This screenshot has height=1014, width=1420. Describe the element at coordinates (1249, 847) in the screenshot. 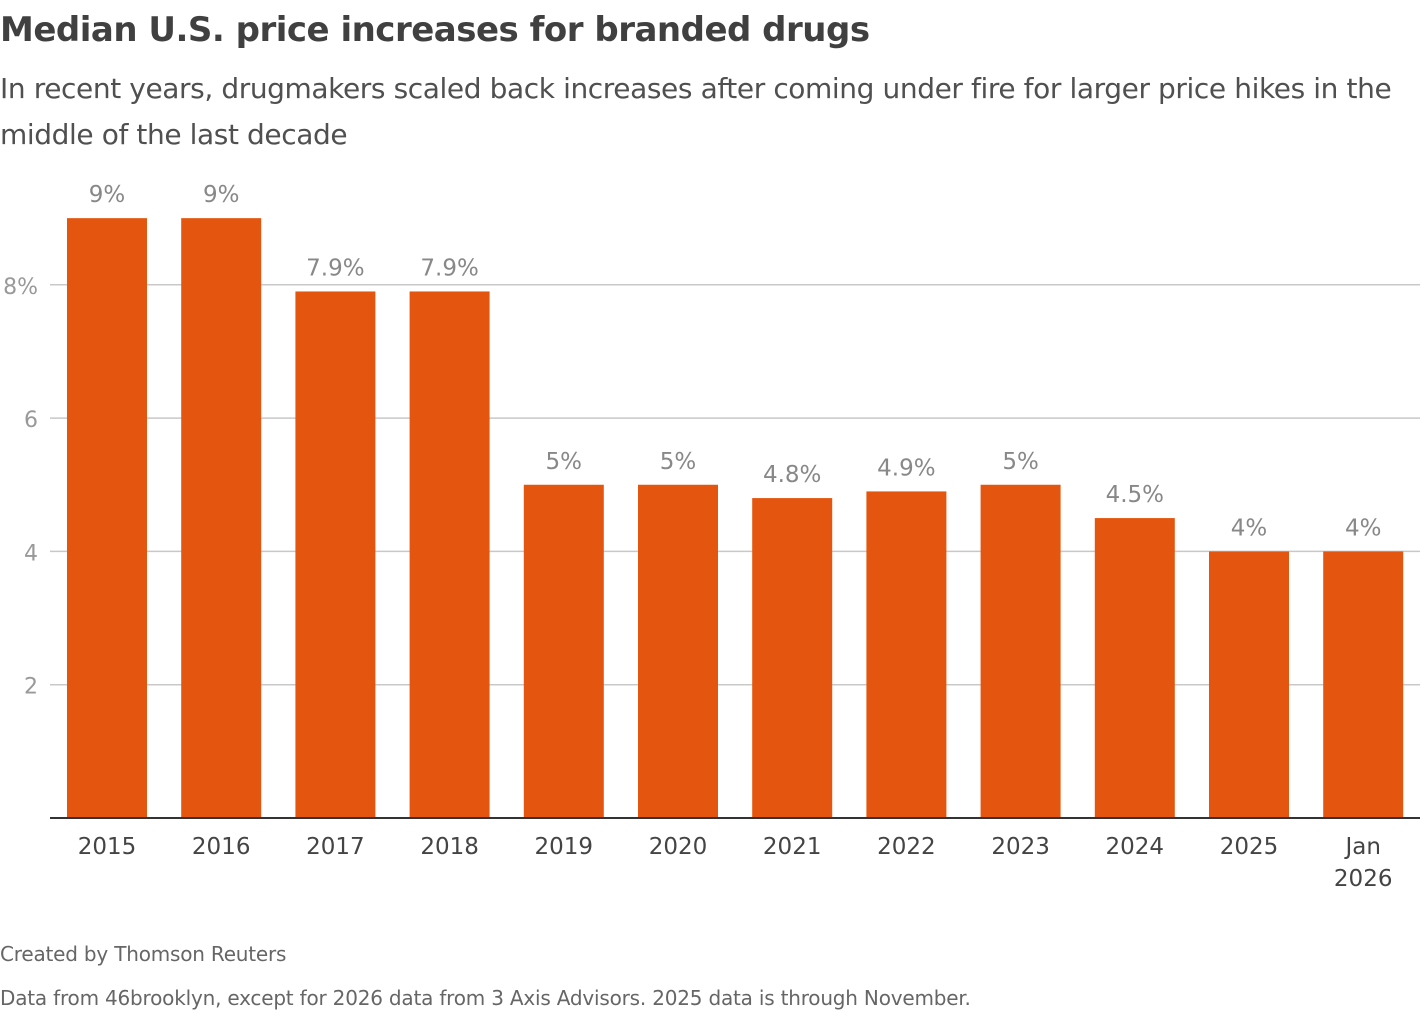

I see `x-tick-label: 2025` at that location.